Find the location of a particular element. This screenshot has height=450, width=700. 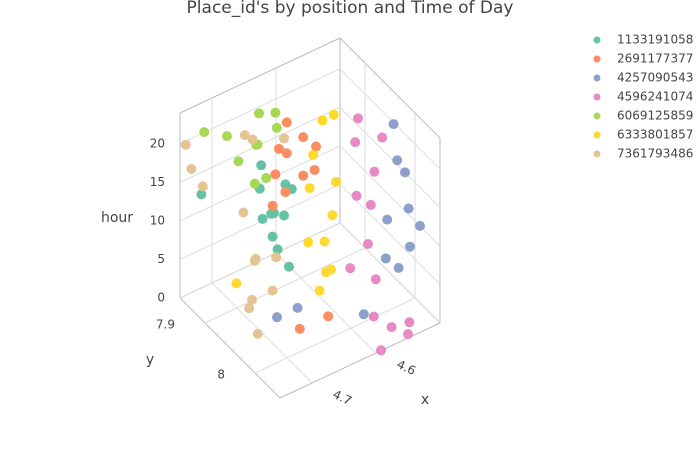

chart-title: Place_id's by position and Time of Day is located at coordinates (350, 9).